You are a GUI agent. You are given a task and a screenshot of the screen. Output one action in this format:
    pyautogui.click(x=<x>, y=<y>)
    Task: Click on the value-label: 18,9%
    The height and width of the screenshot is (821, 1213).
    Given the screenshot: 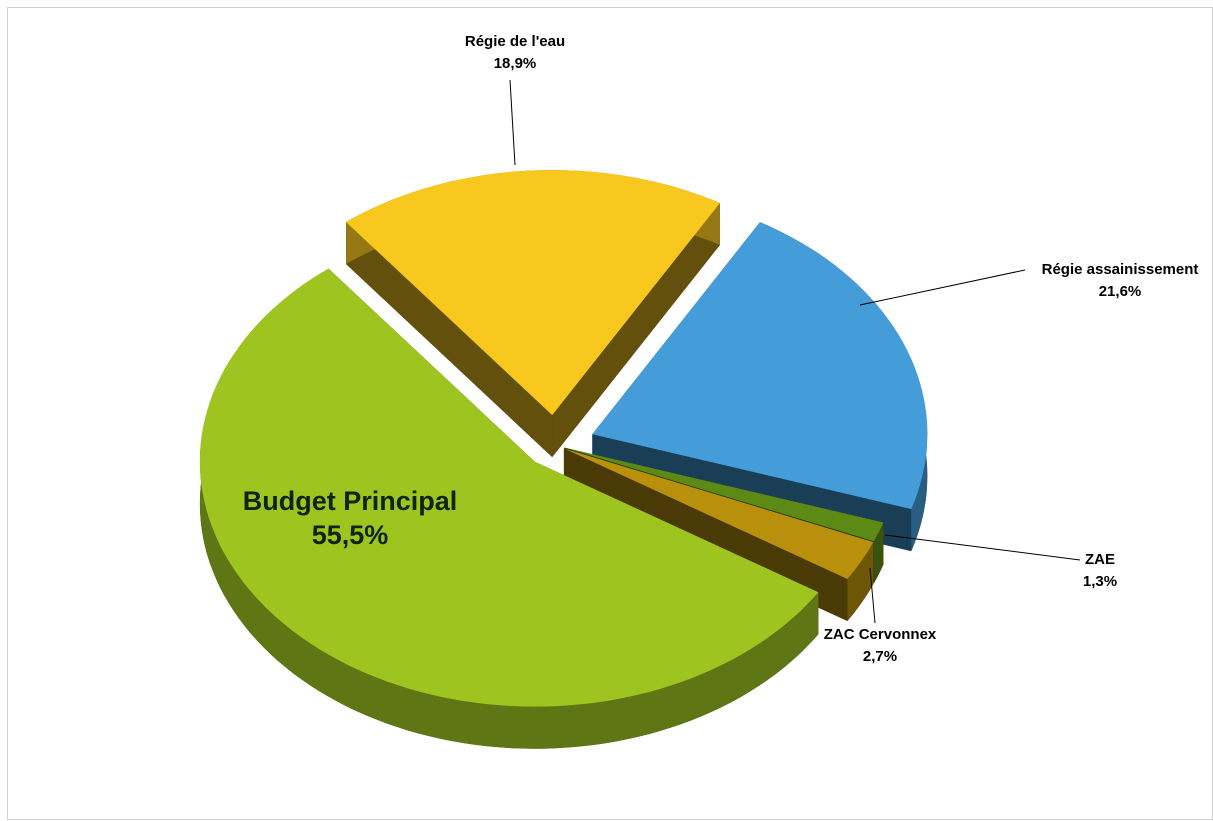 What is the action you would take?
    pyautogui.click(x=515, y=63)
    